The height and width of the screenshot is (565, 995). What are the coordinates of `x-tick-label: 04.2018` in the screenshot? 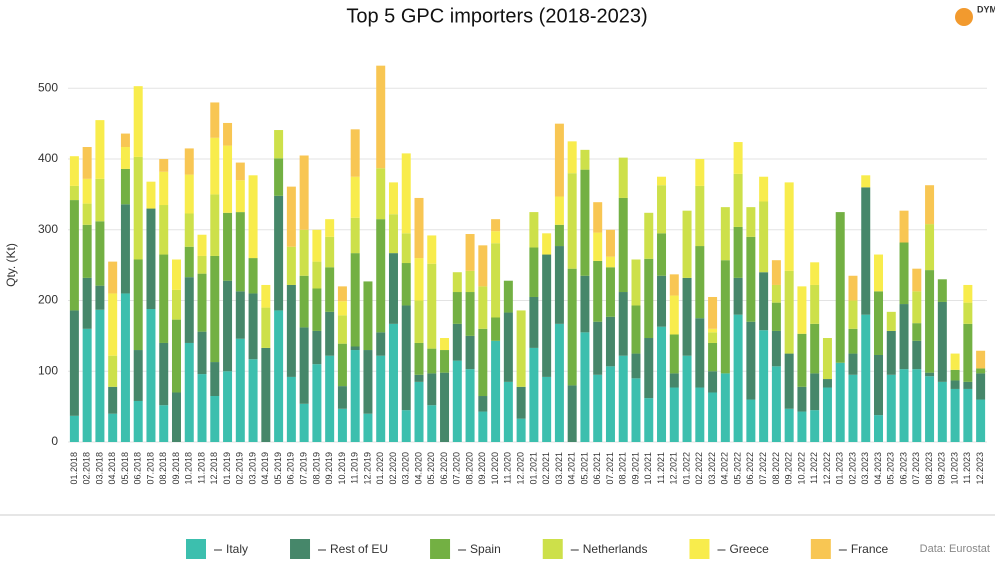 It's located at (112, 468).